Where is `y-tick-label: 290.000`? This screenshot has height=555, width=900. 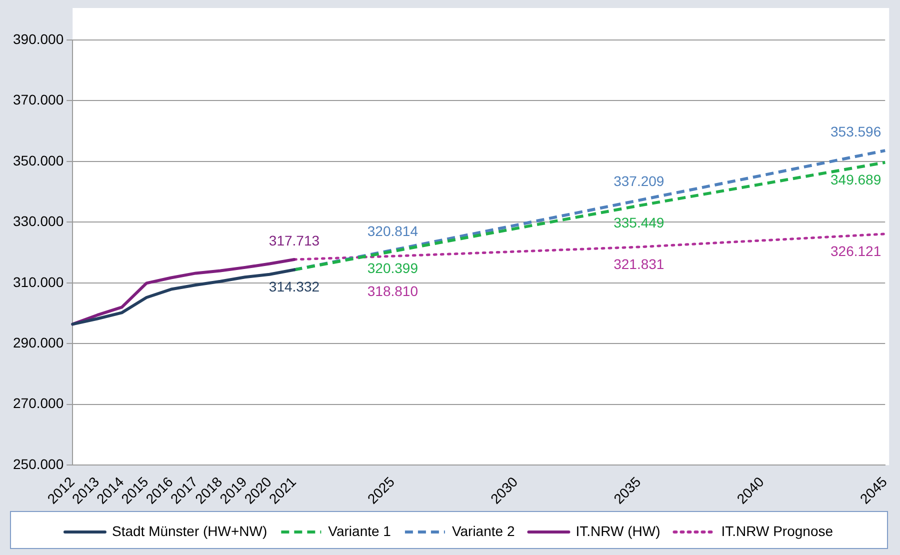 y-tick-label: 290.000 is located at coordinates (38, 342).